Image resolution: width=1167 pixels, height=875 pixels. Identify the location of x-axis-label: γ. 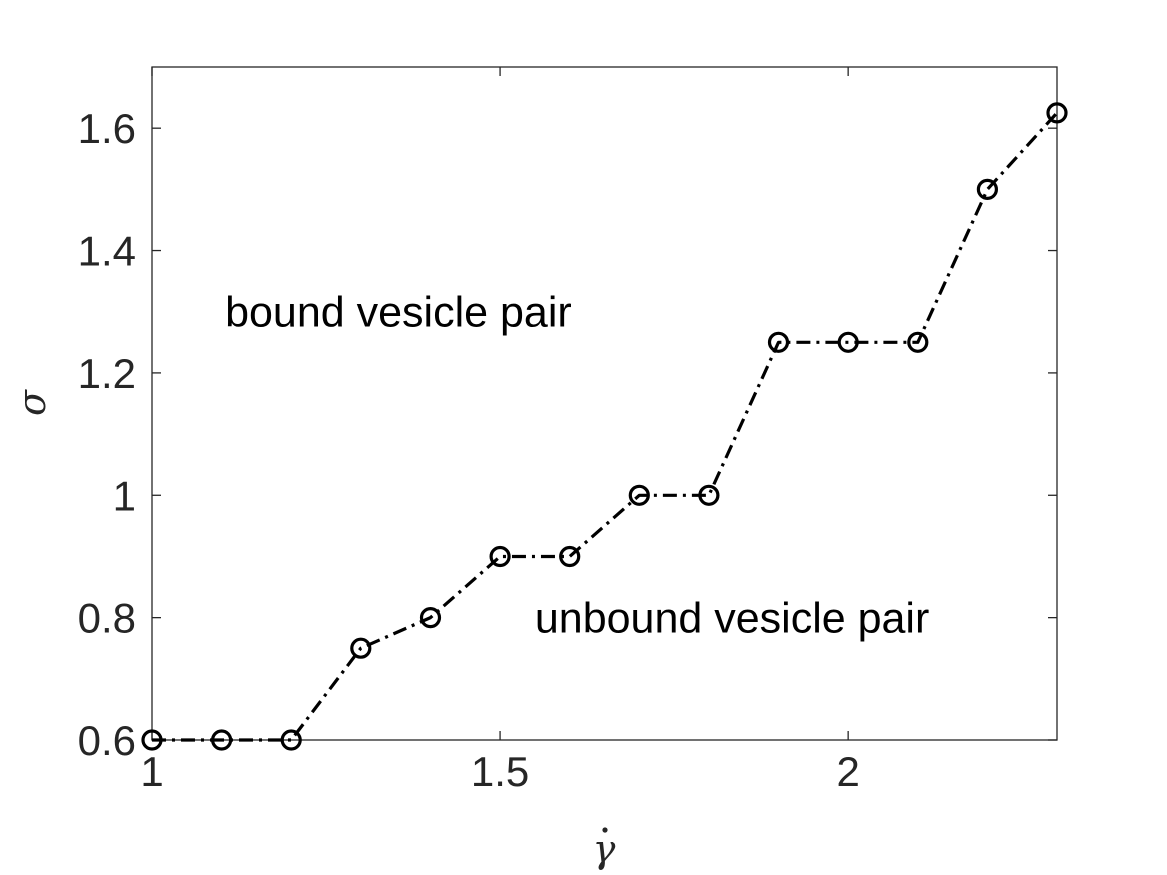
(604, 849).